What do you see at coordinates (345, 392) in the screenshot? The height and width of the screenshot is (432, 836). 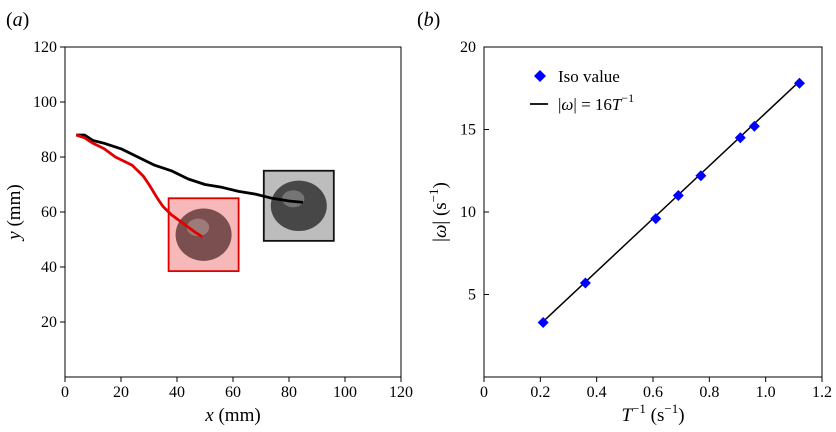 I see `x-tick-label: 100` at bounding box center [345, 392].